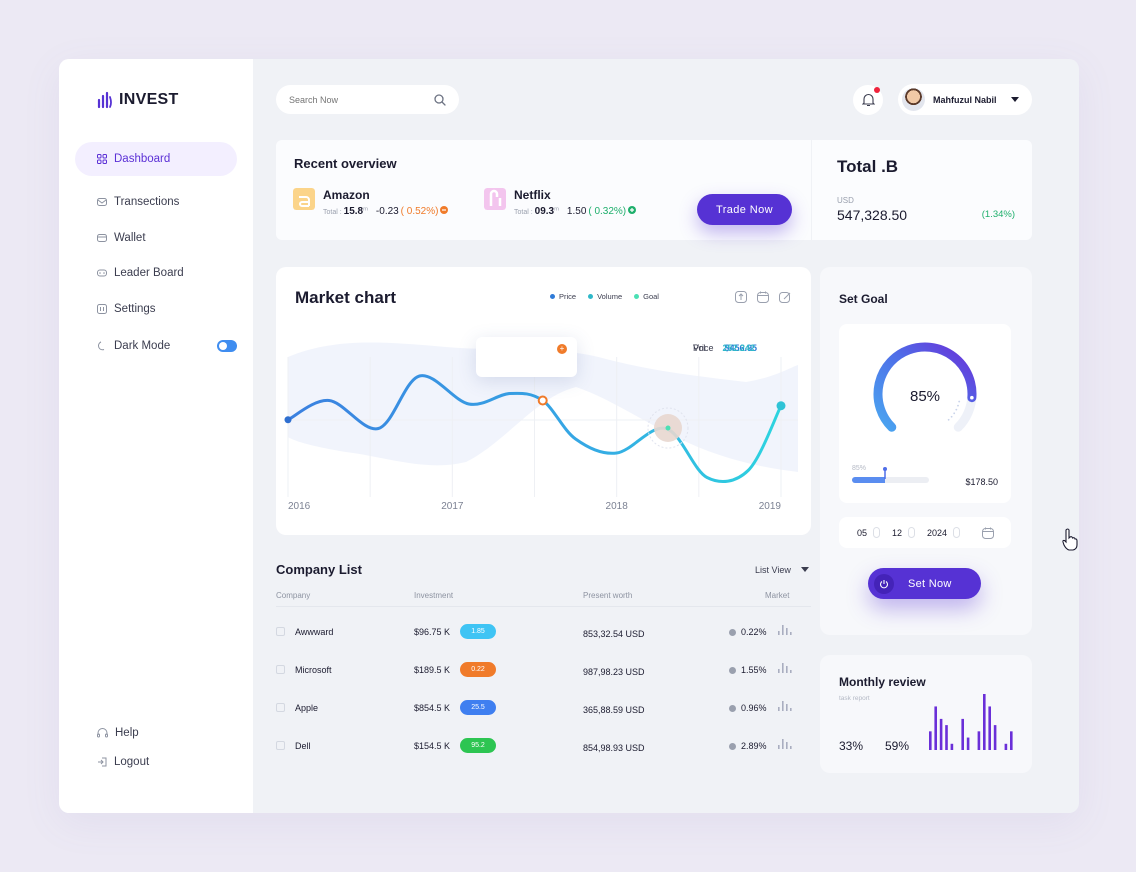  I want to click on day-stepper, so click(877, 532).